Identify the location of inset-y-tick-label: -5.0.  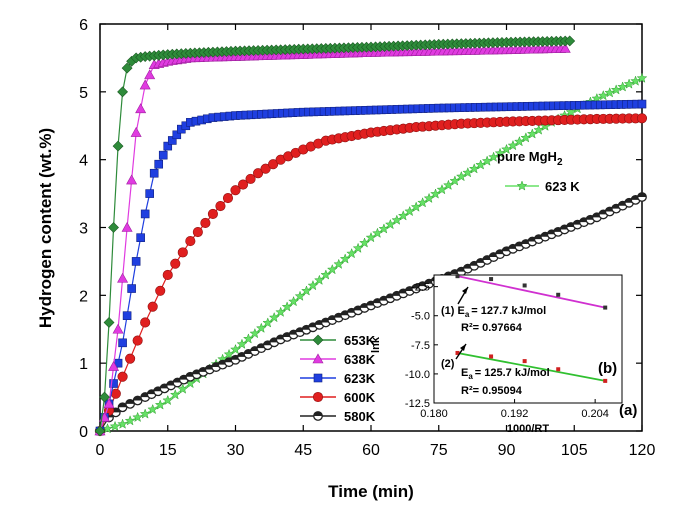
(420, 317).